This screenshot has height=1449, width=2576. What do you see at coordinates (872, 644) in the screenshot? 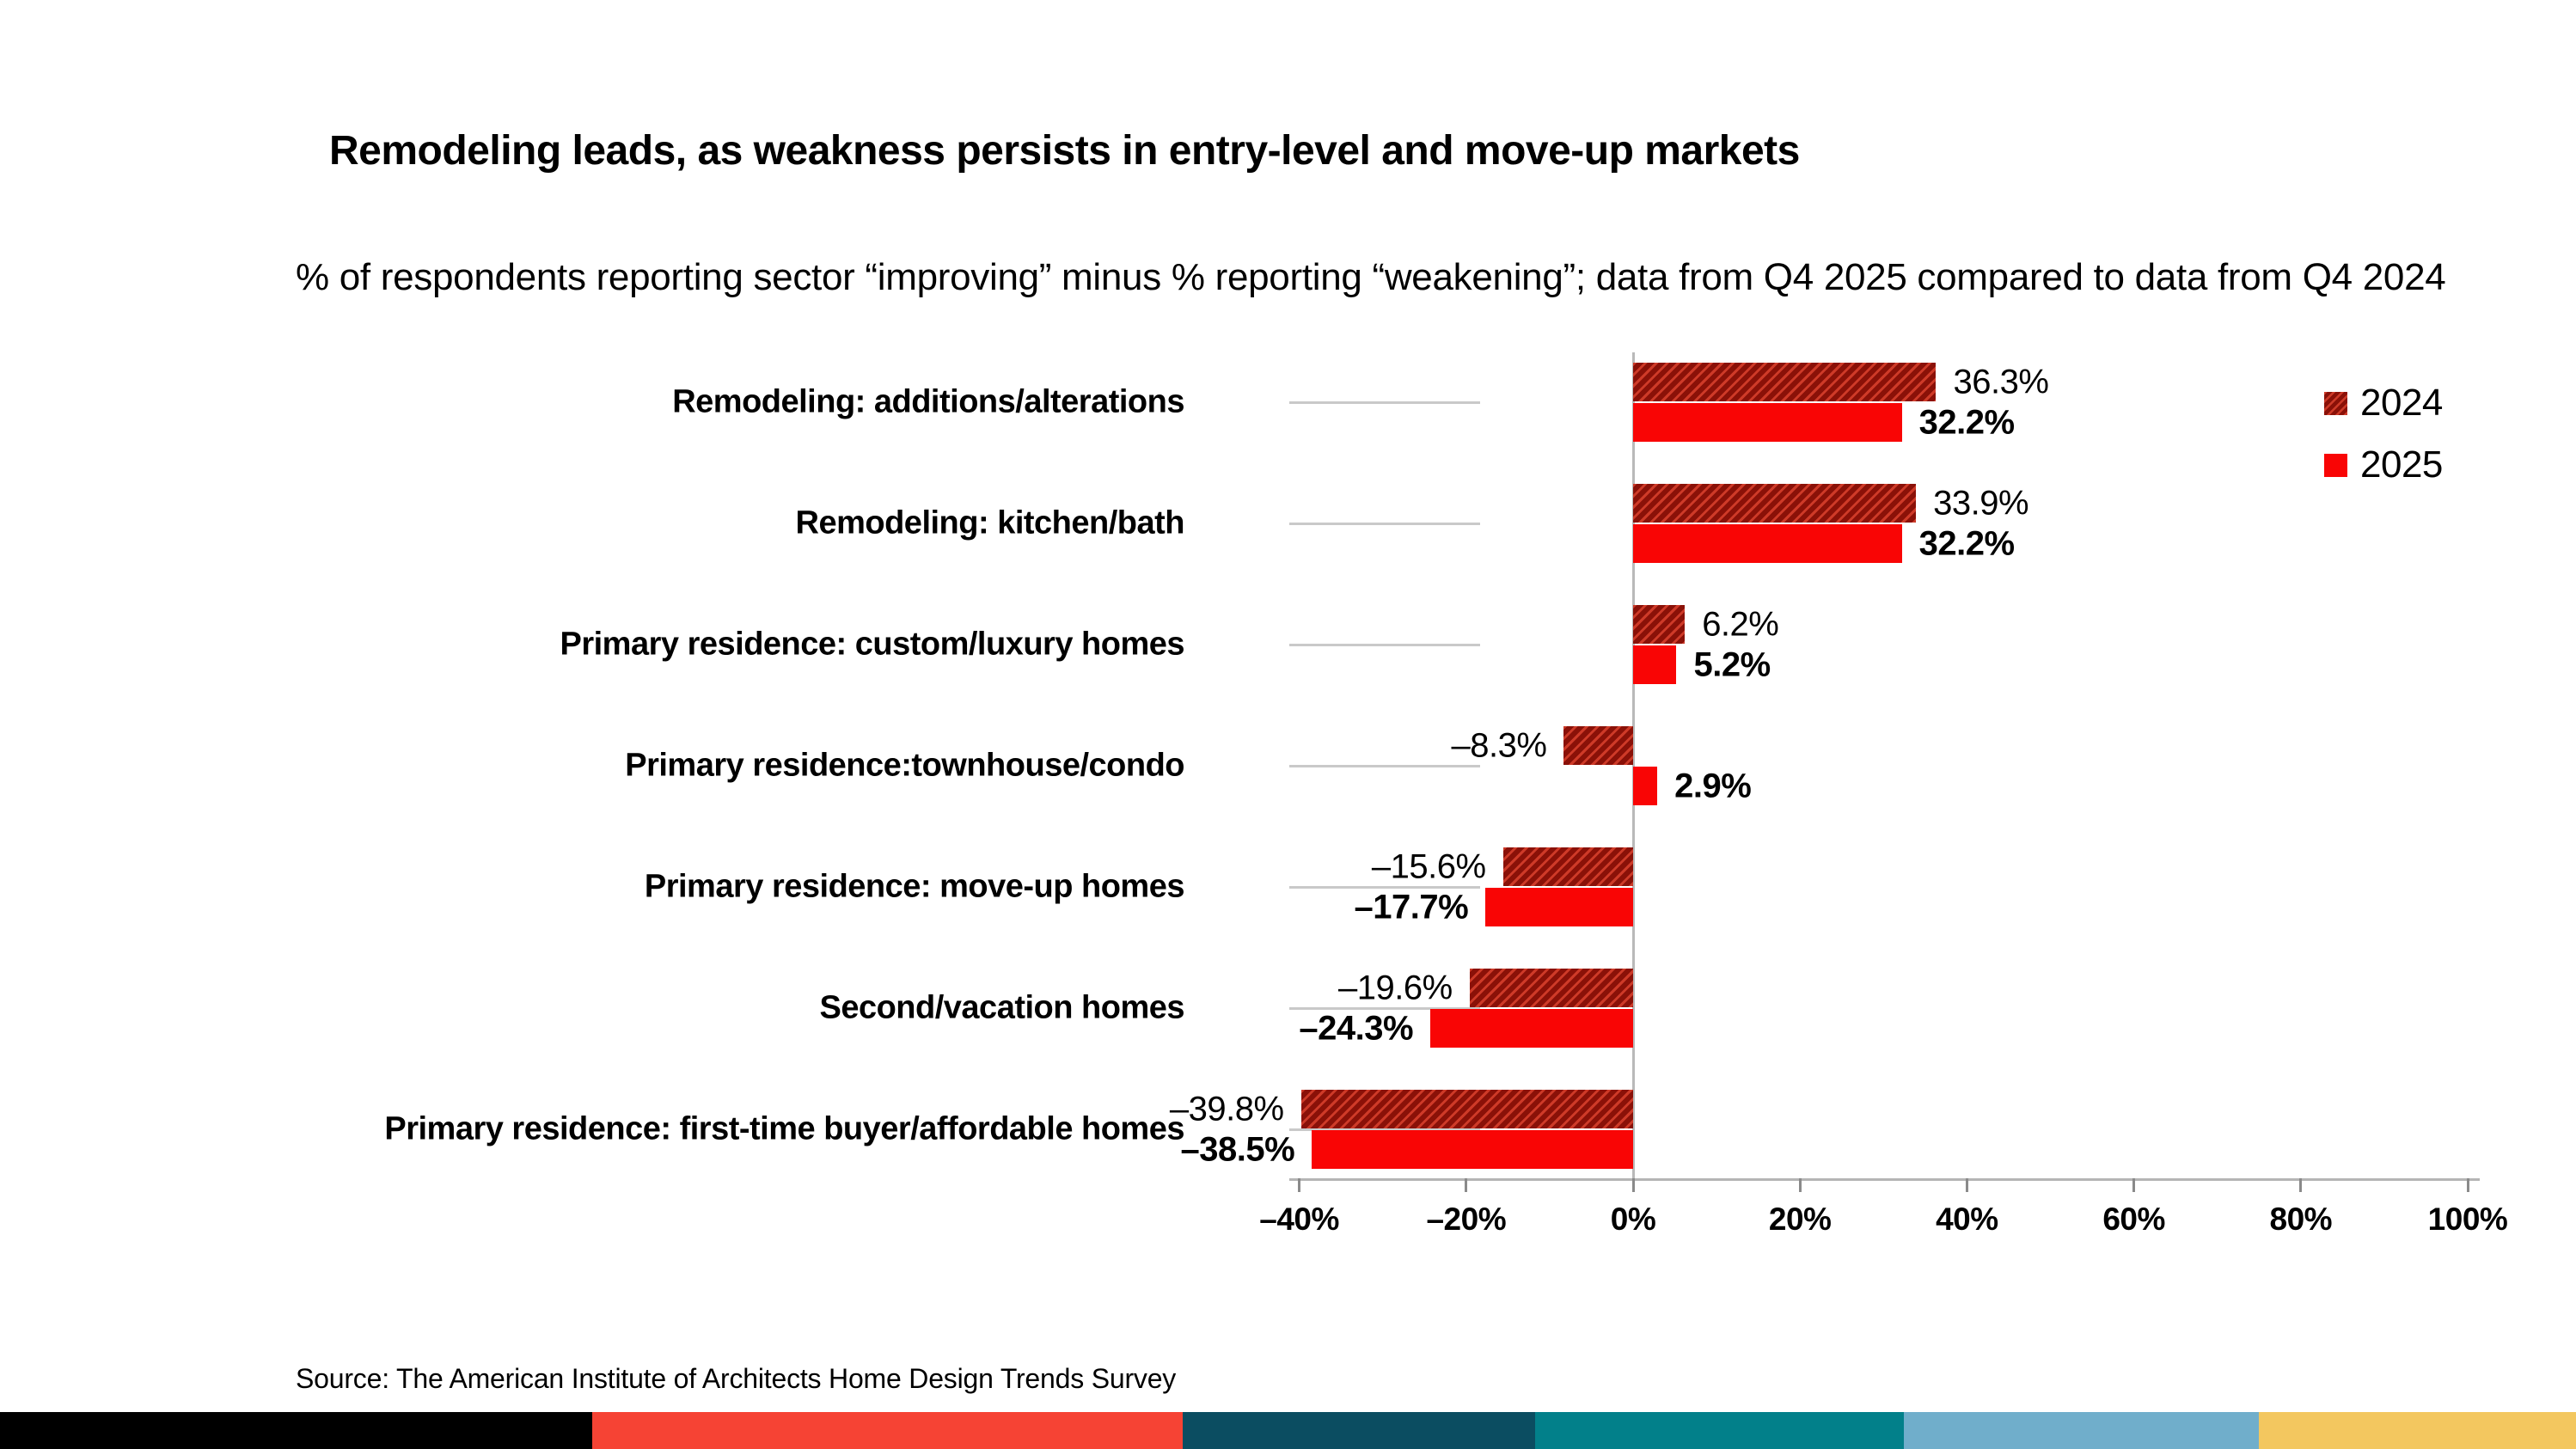
I see `category-label: Primary residence: custom/luxury homes` at bounding box center [872, 644].